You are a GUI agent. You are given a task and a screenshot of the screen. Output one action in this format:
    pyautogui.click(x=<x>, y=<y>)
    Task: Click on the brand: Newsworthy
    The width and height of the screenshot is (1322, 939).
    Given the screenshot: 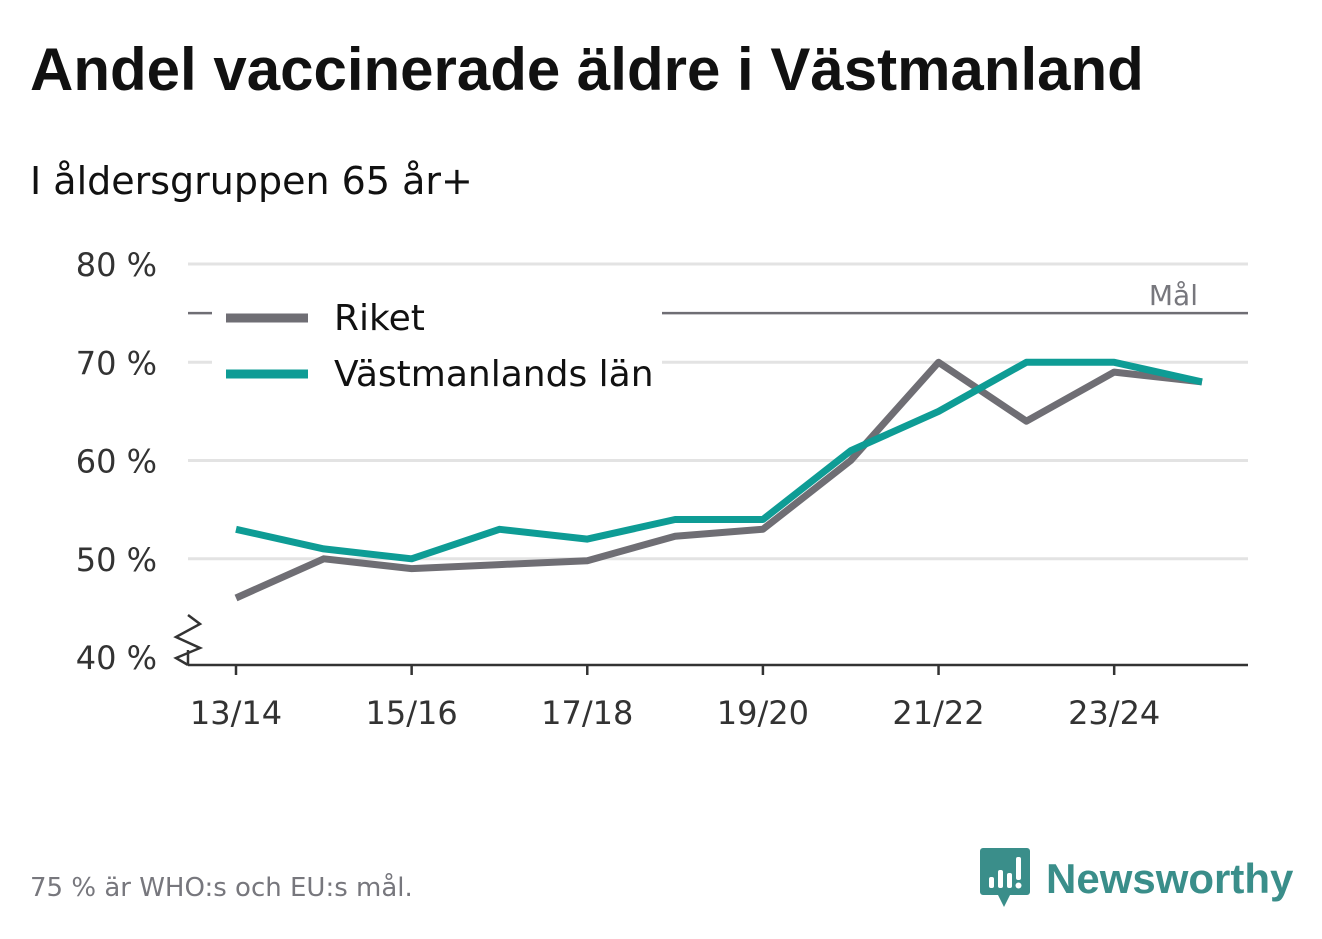 What is the action you would take?
    pyautogui.click(x=1136, y=879)
    